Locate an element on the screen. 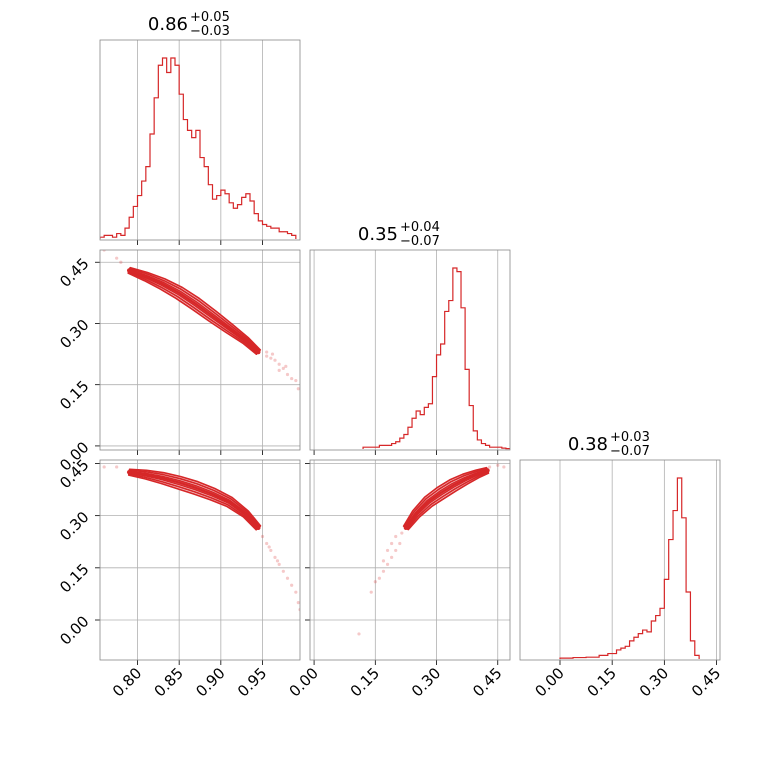  y-tick-label: 0.45 is located at coordinates (74, 273).